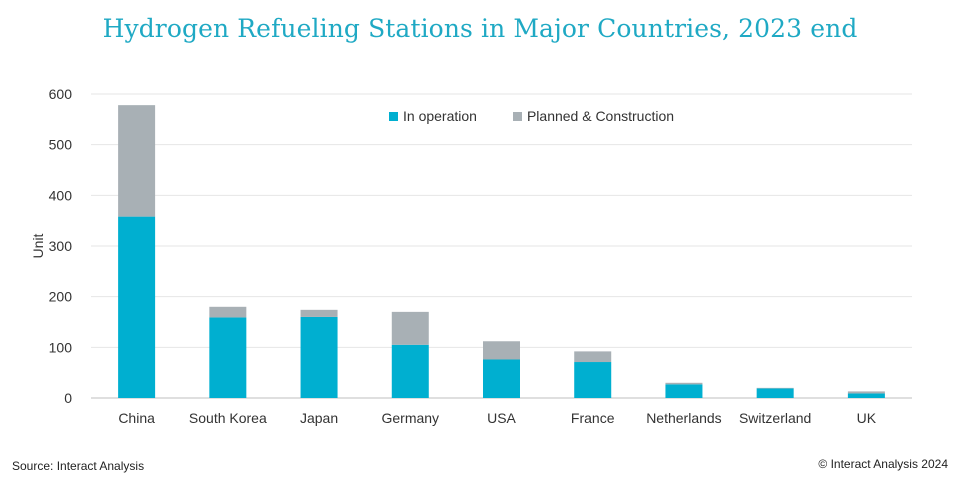  What do you see at coordinates (61, 195) in the screenshot?
I see `y-tick-label: 400` at bounding box center [61, 195].